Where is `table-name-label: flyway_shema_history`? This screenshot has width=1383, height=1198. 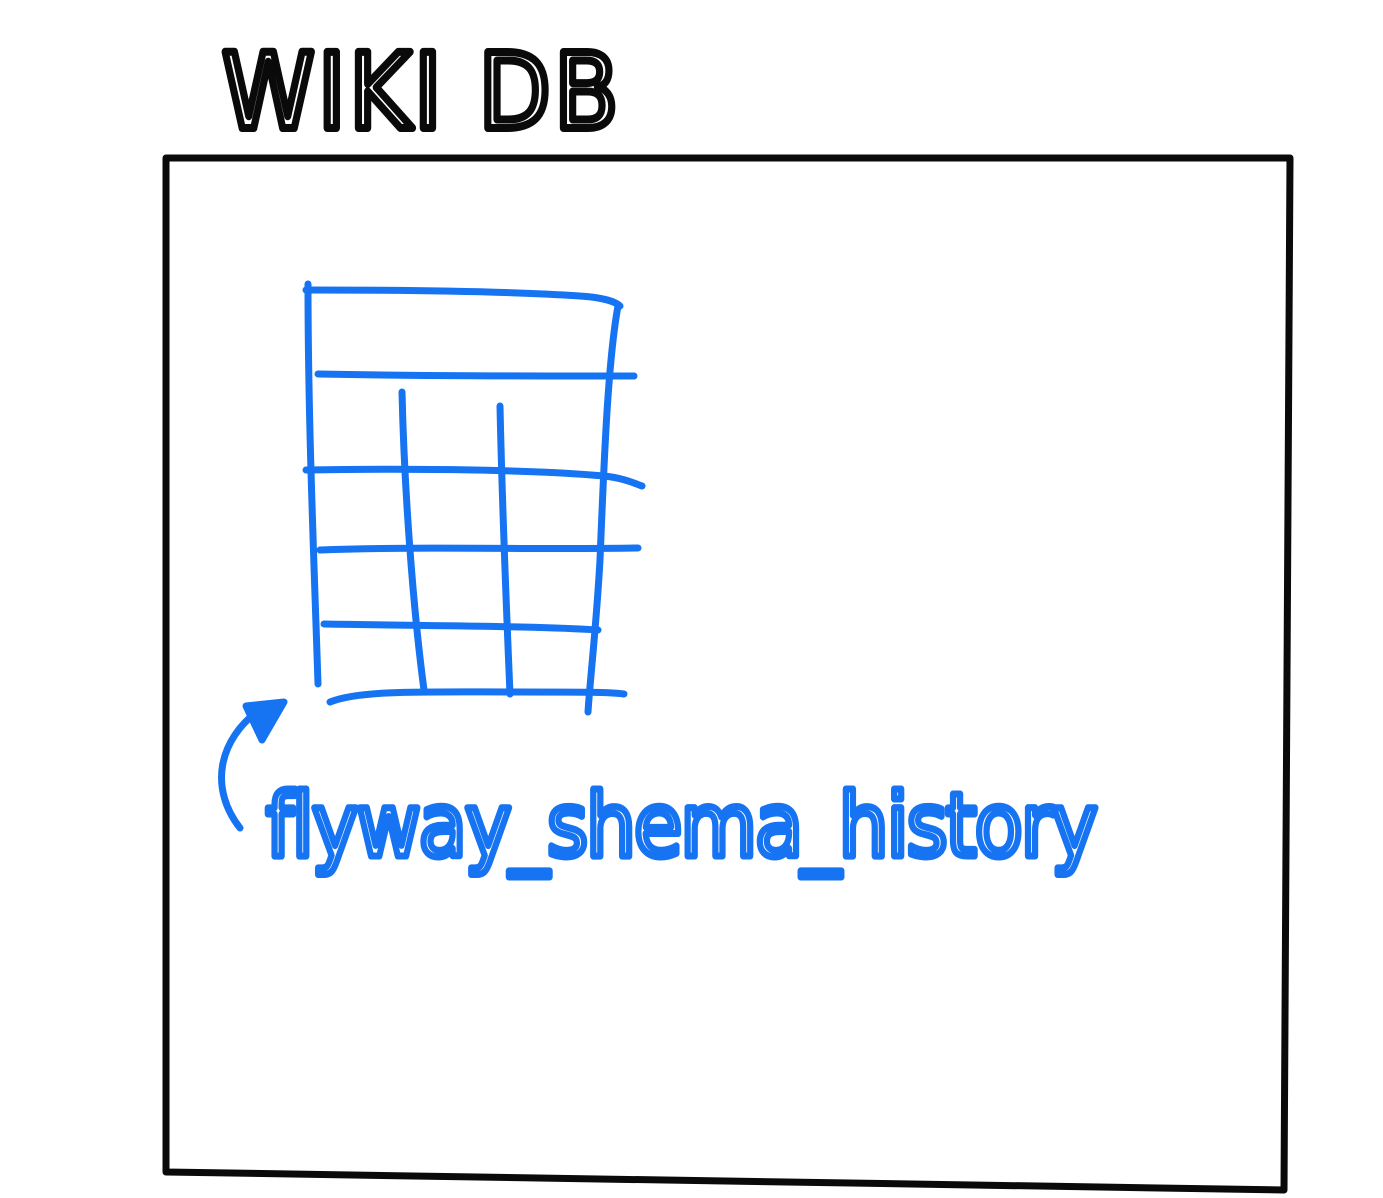
table-name-label: flyway_shema_history is located at coordinates (681, 825).